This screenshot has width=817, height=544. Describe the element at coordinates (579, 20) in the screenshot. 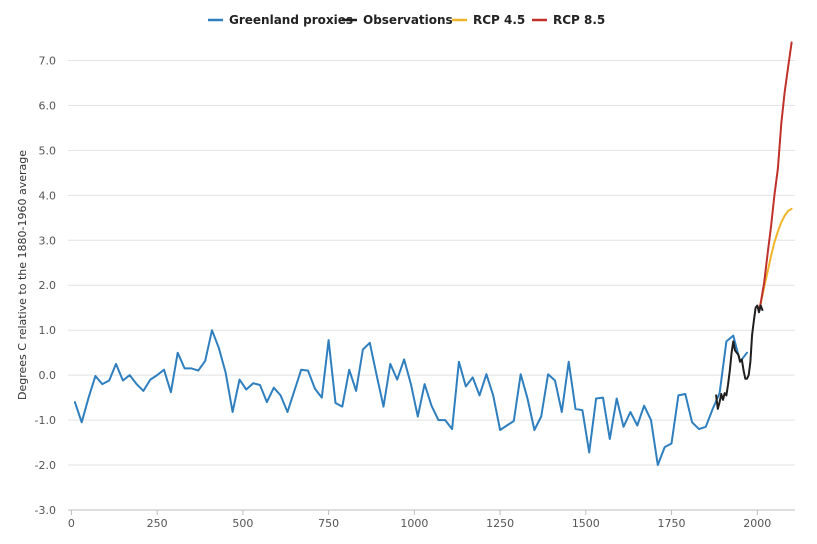

I see `legend-label-rcp85: RCP 8.5` at that location.